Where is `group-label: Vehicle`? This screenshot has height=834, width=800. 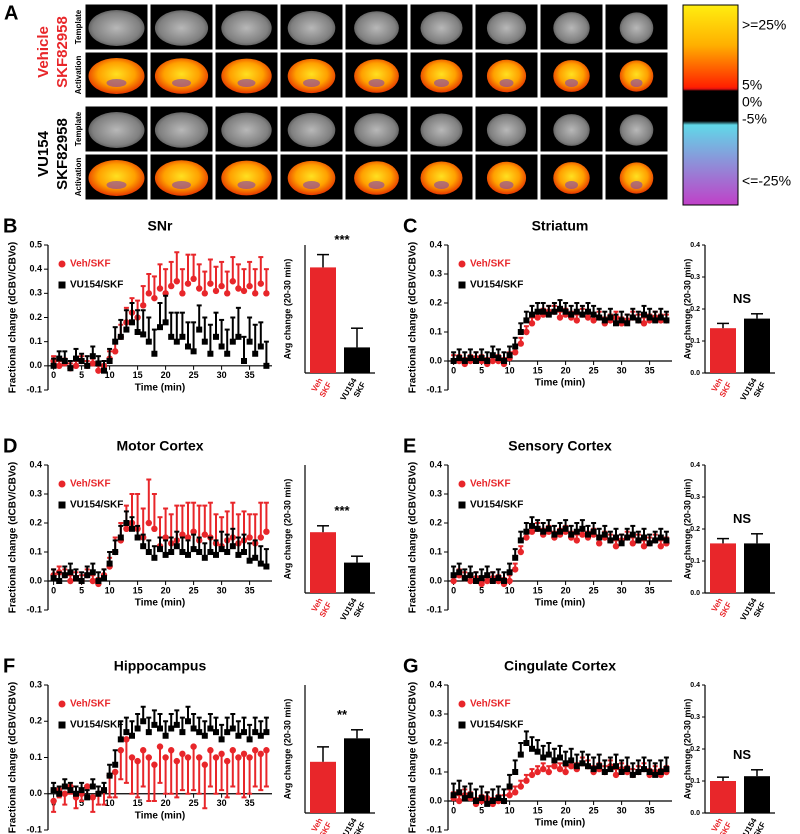 group-label: Vehicle is located at coordinates (43, 52).